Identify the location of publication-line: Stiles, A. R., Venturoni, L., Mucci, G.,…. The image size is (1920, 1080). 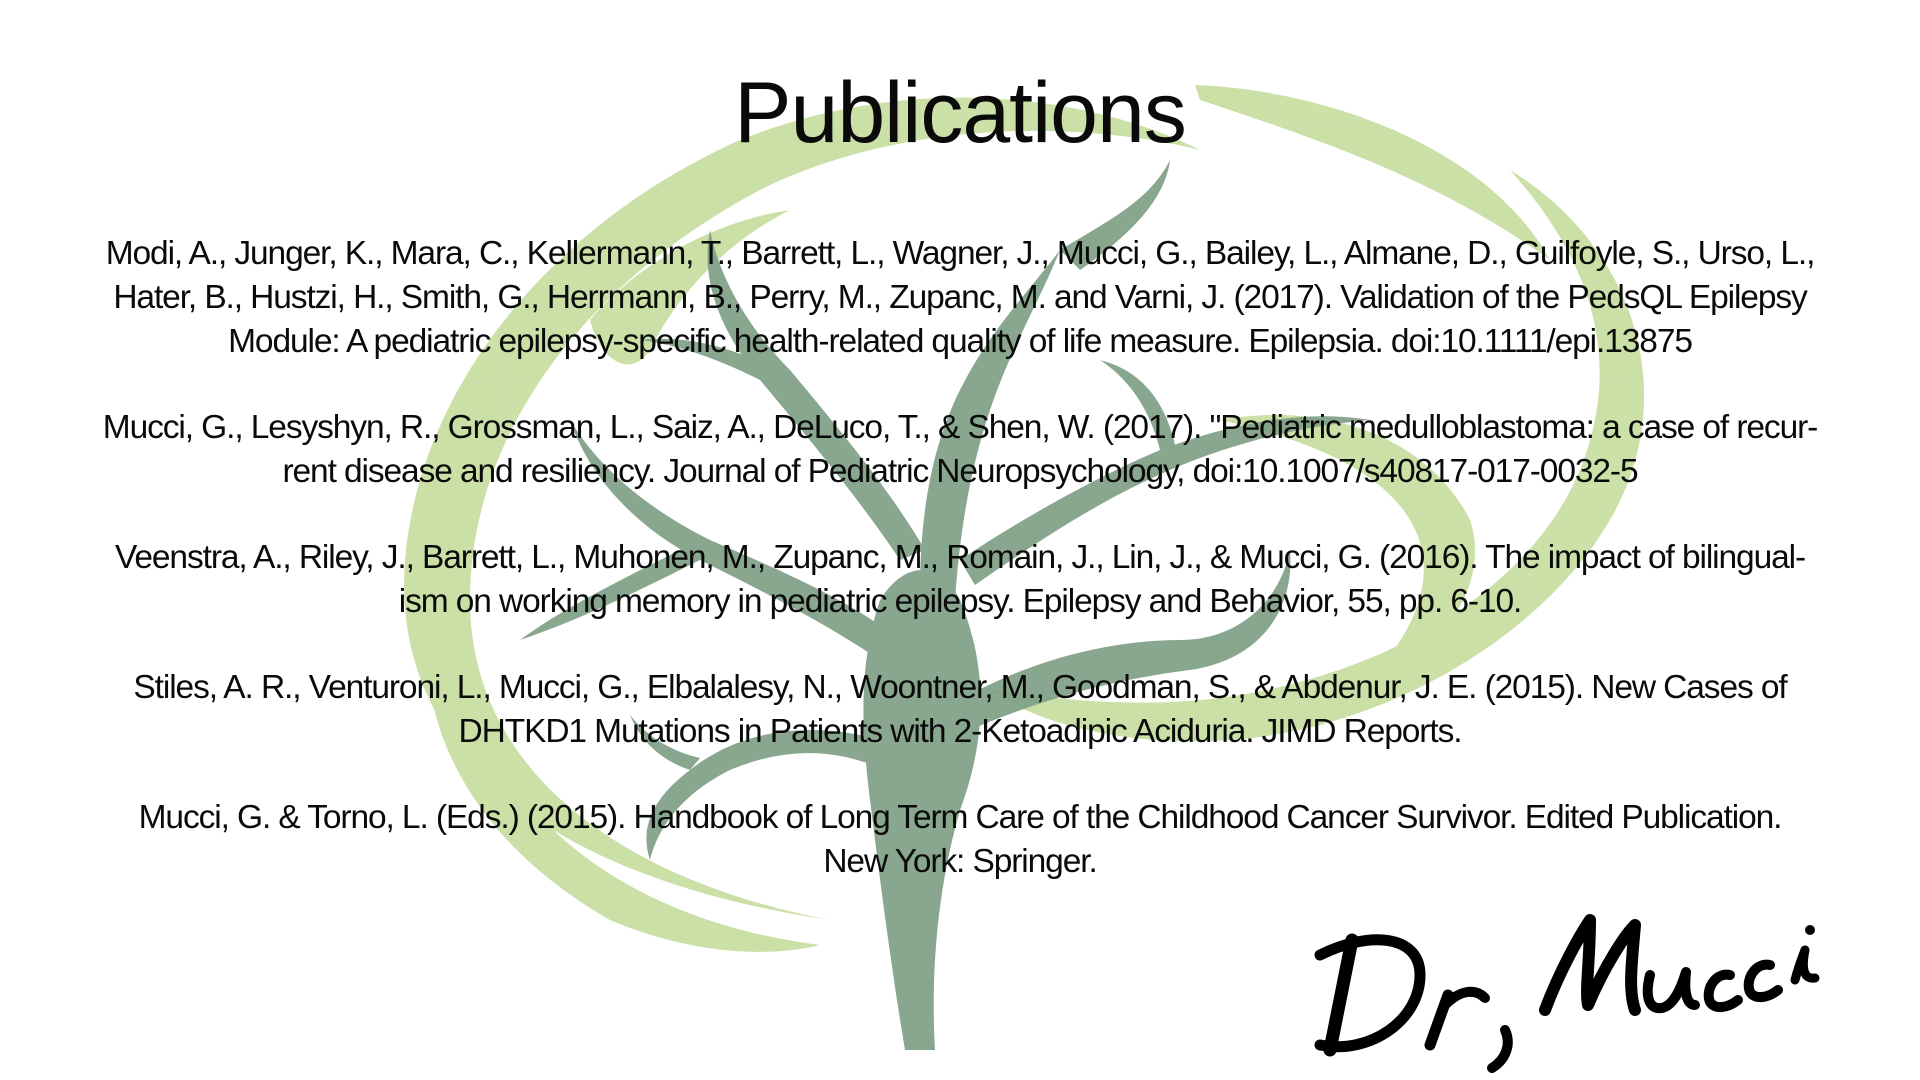
(960, 687).